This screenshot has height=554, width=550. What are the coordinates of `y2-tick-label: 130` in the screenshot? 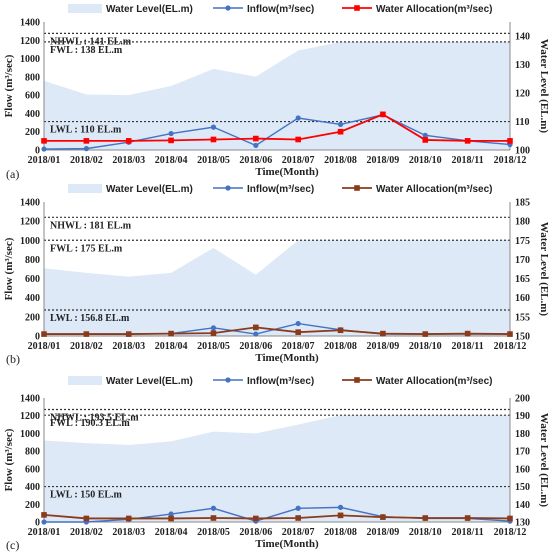 It's located at (522, 65).